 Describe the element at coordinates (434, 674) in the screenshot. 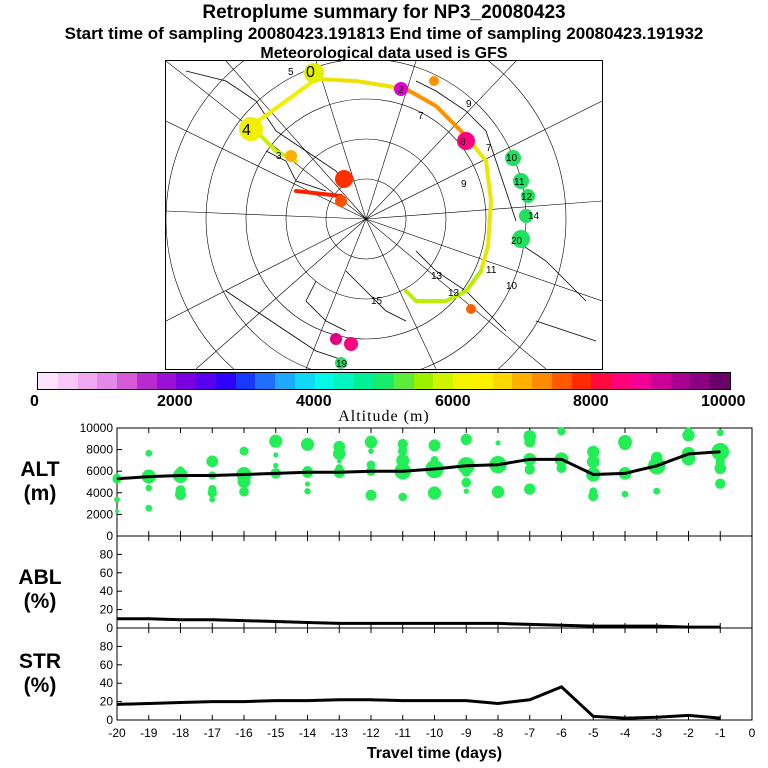

I see `plot-frame` at that location.